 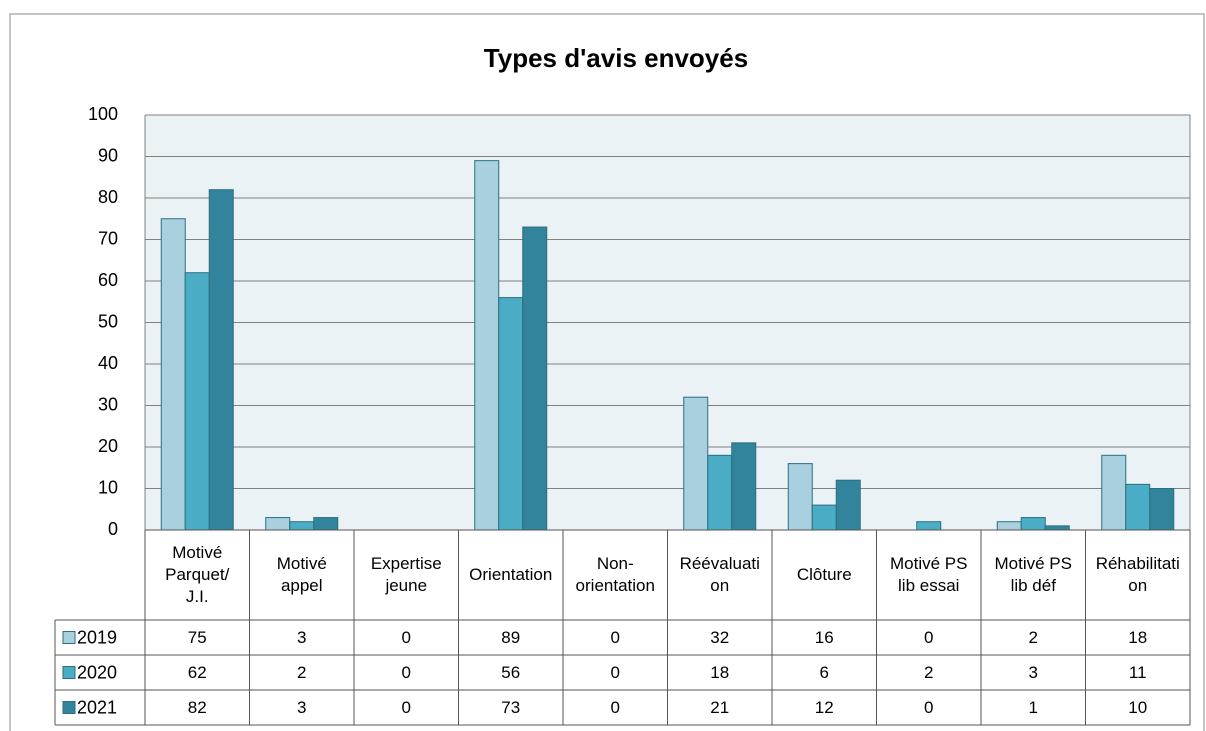 What do you see at coordinates (1033, 574) in the screenshot?
I see `x-tick-label: Motivé PS lib déf` at bounding box center [1033, 574].